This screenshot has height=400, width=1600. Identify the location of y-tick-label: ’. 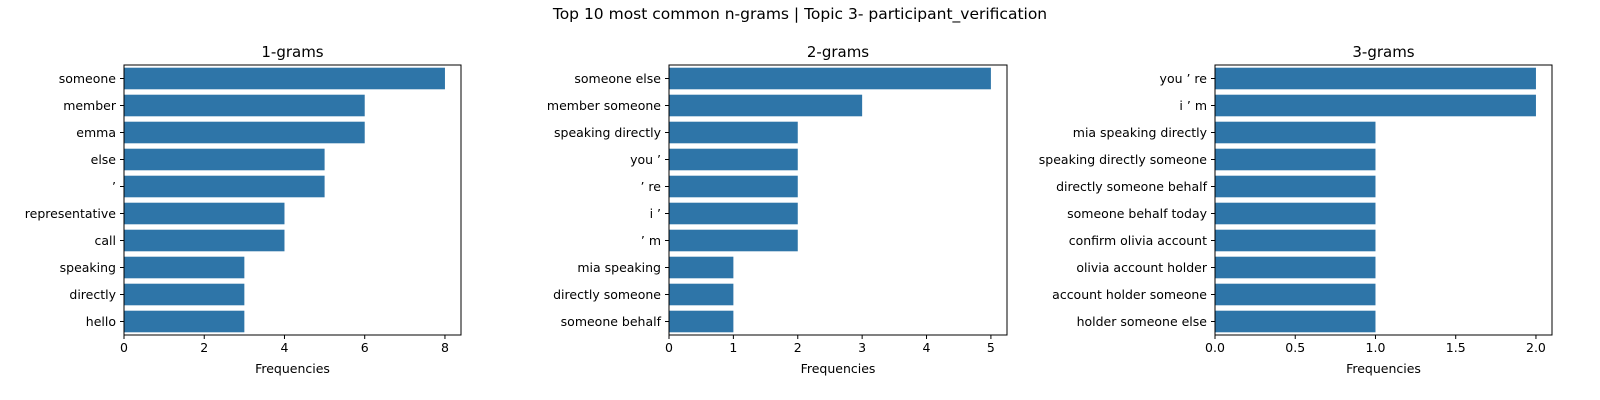
(114, 186).